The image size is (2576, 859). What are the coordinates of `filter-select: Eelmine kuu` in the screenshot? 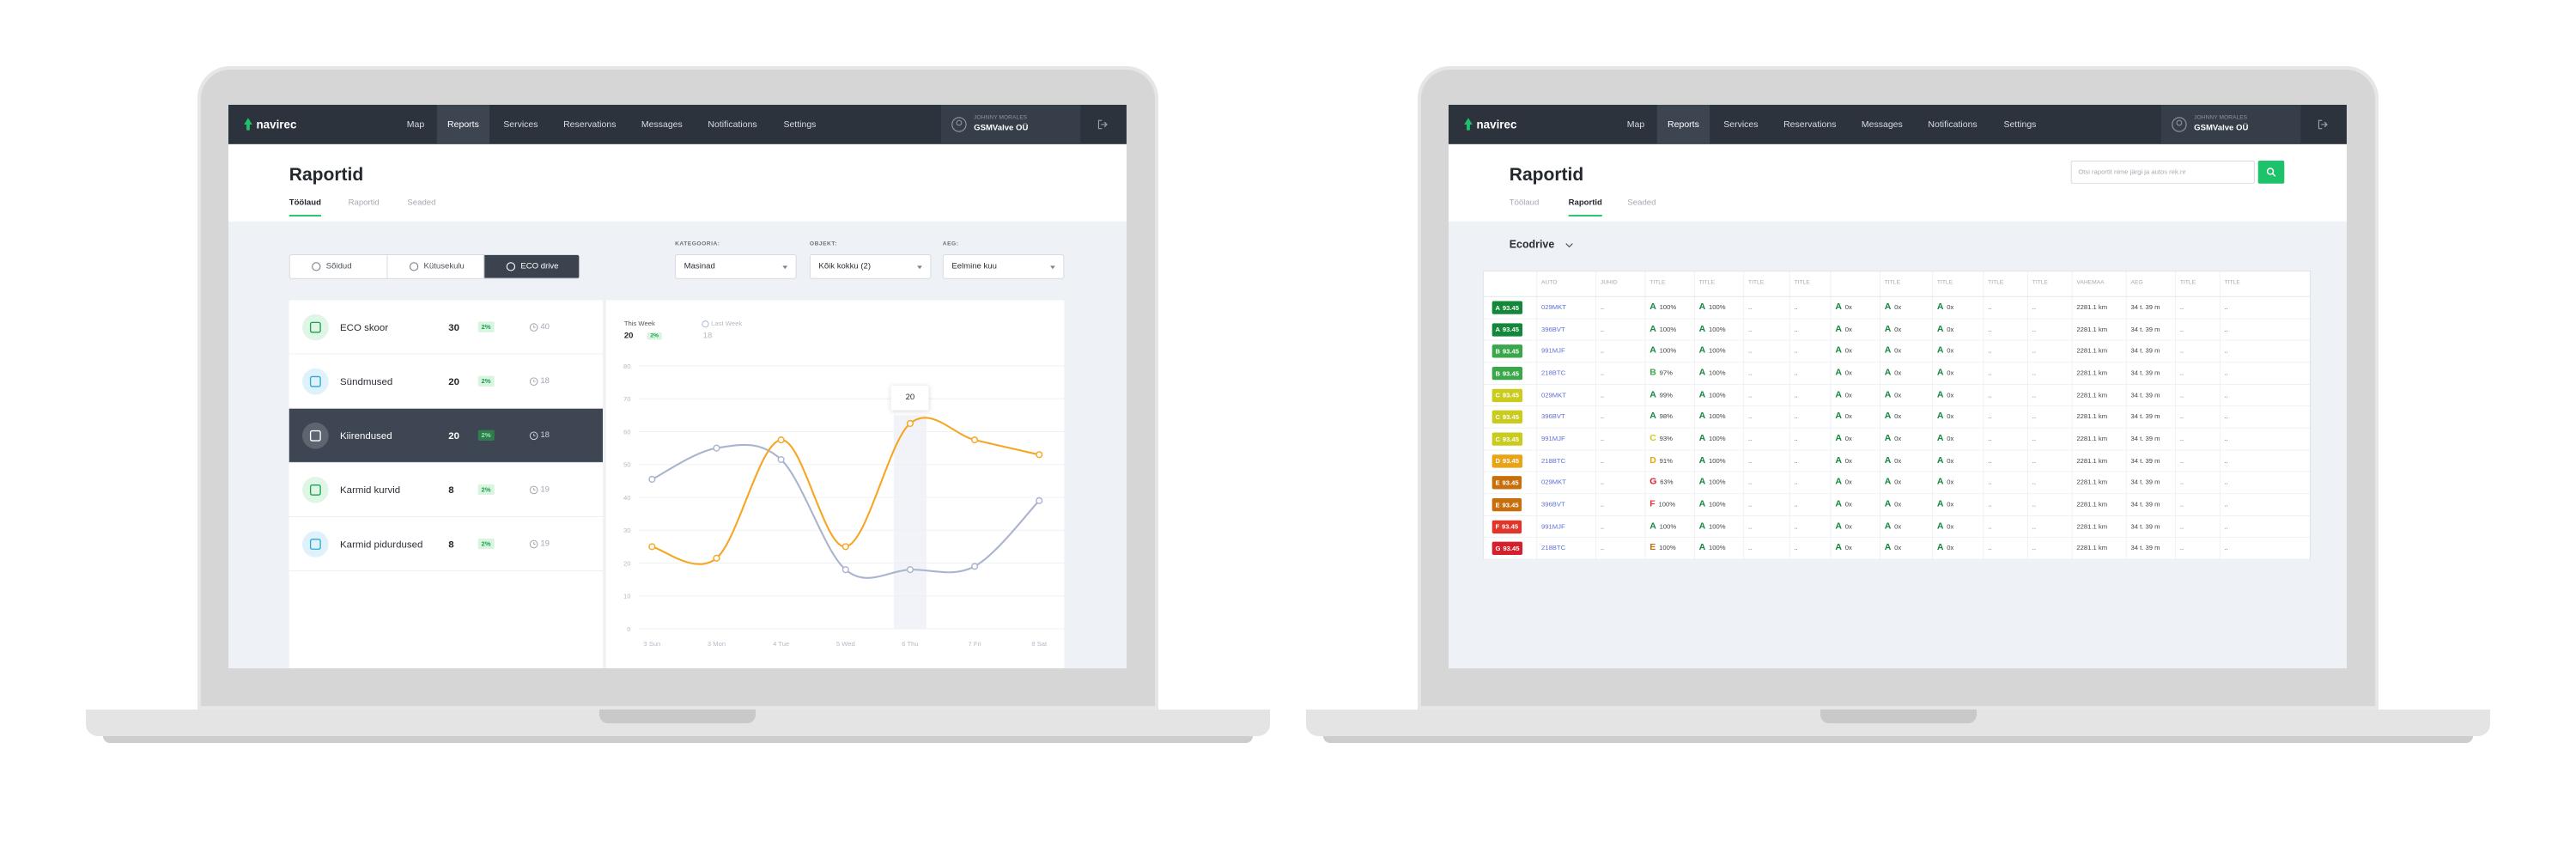 It's located at (1003, 267).